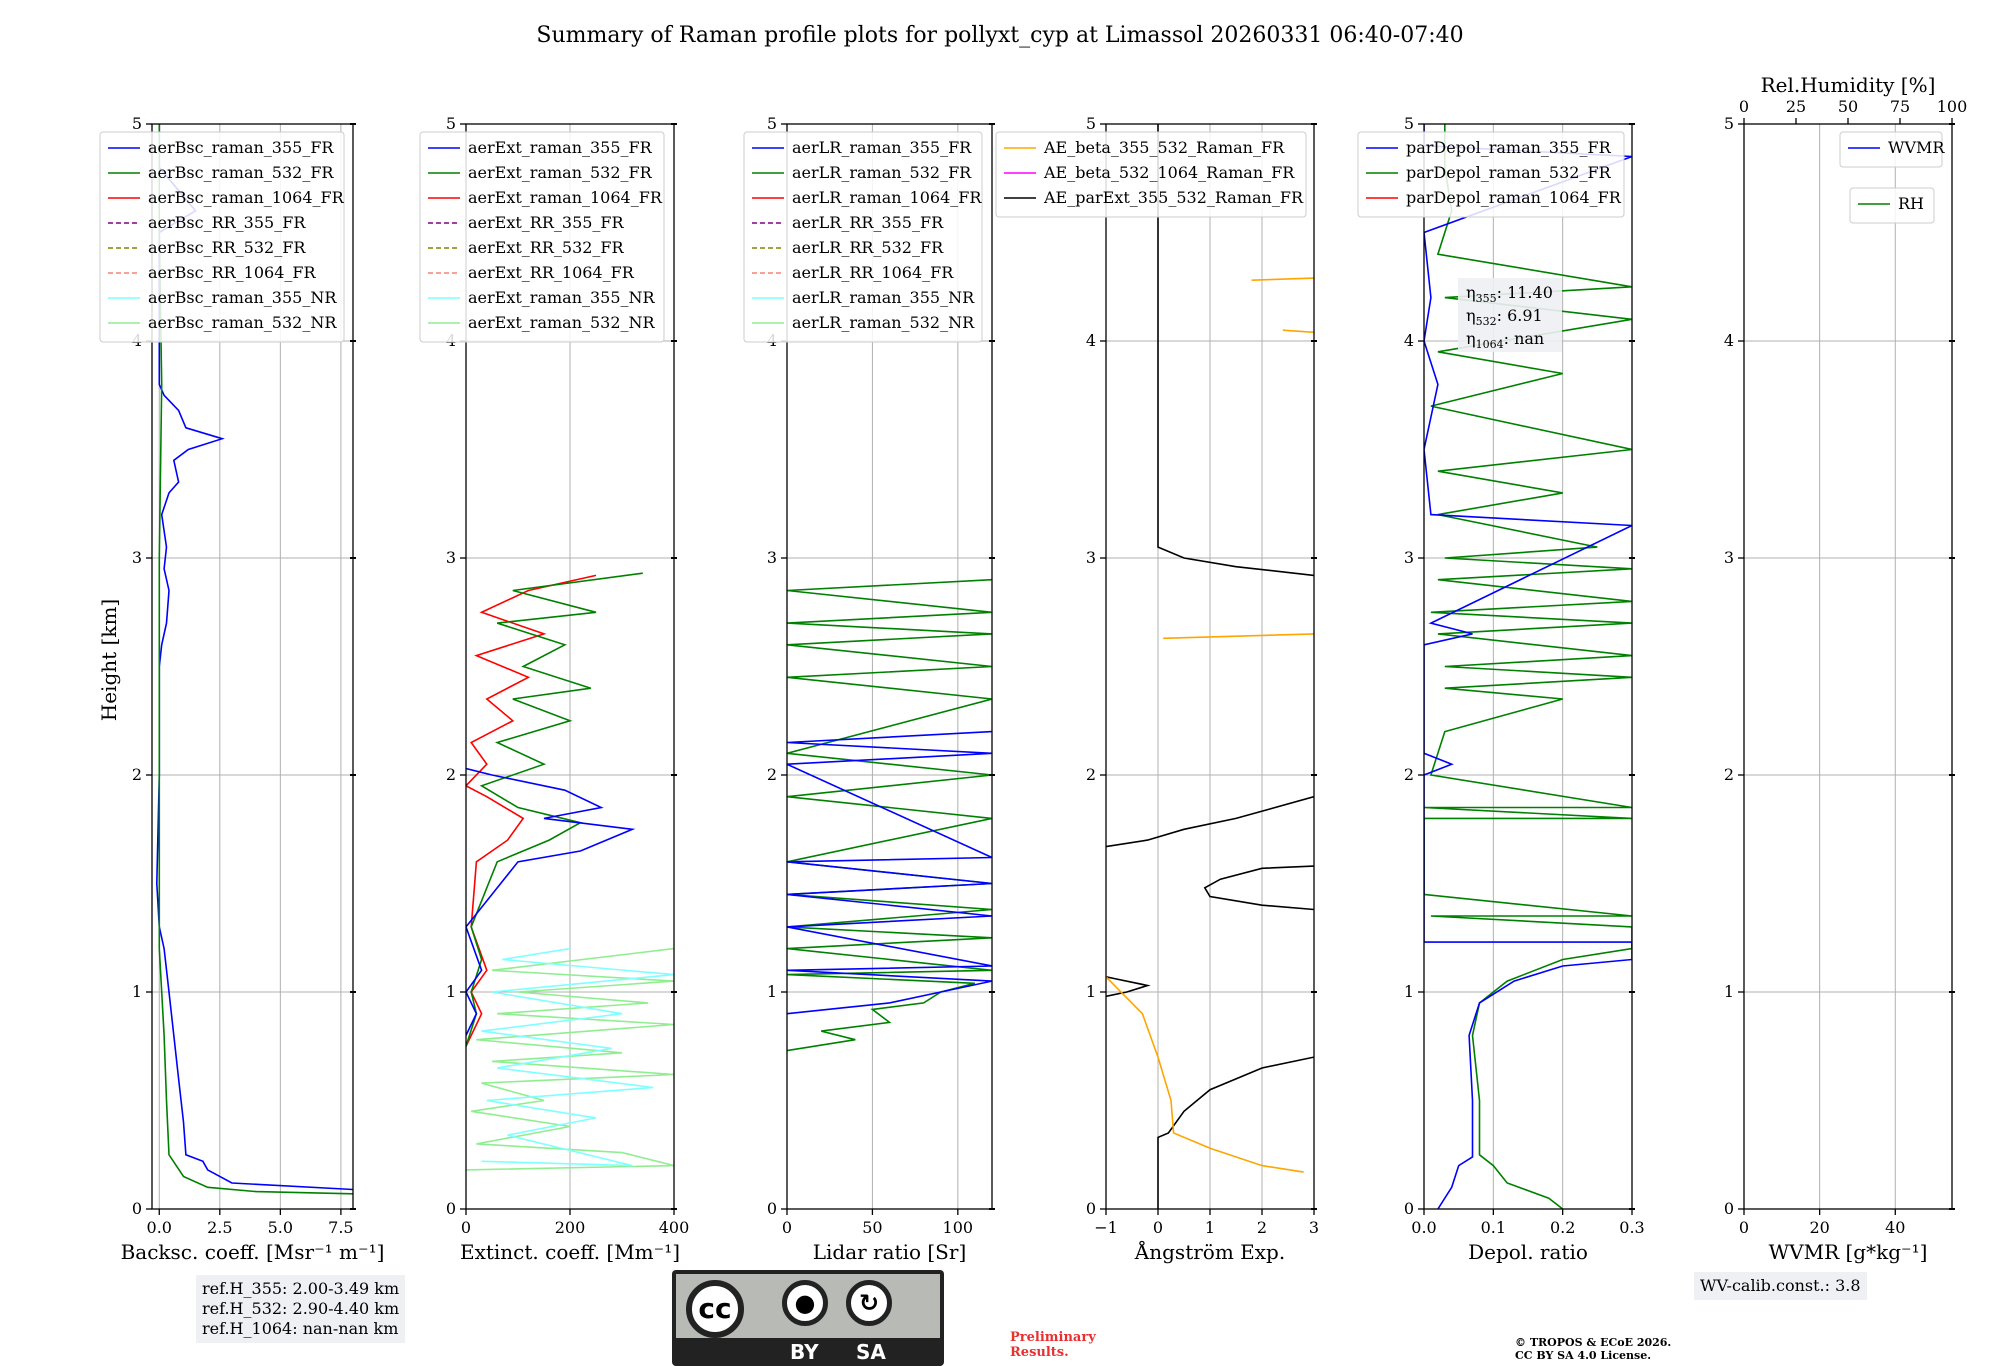 This screenshot has height=1366, width=2000. What do you see at coordinates (560, 172) in the screenshot?
I see `legend-label: aerExt_raman_532_FR` at bounding box center [560, 172].